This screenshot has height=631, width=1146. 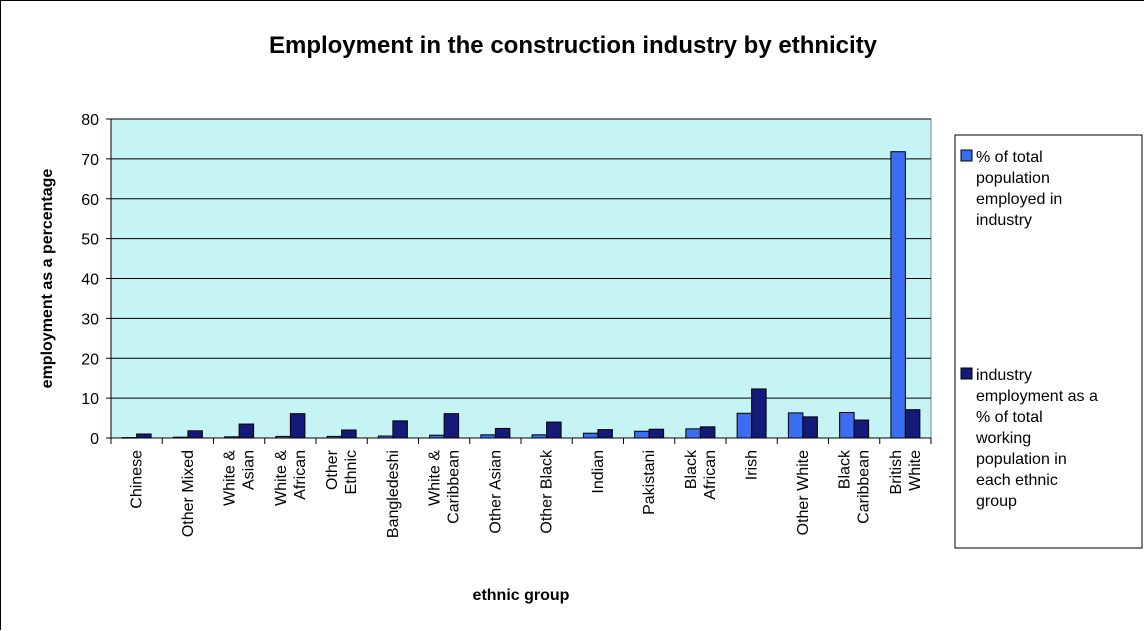 What do you see at coordinates (1019, 199) in the screenshot?
I see `legend-label: employed in` at bounding box center [1019, 199].